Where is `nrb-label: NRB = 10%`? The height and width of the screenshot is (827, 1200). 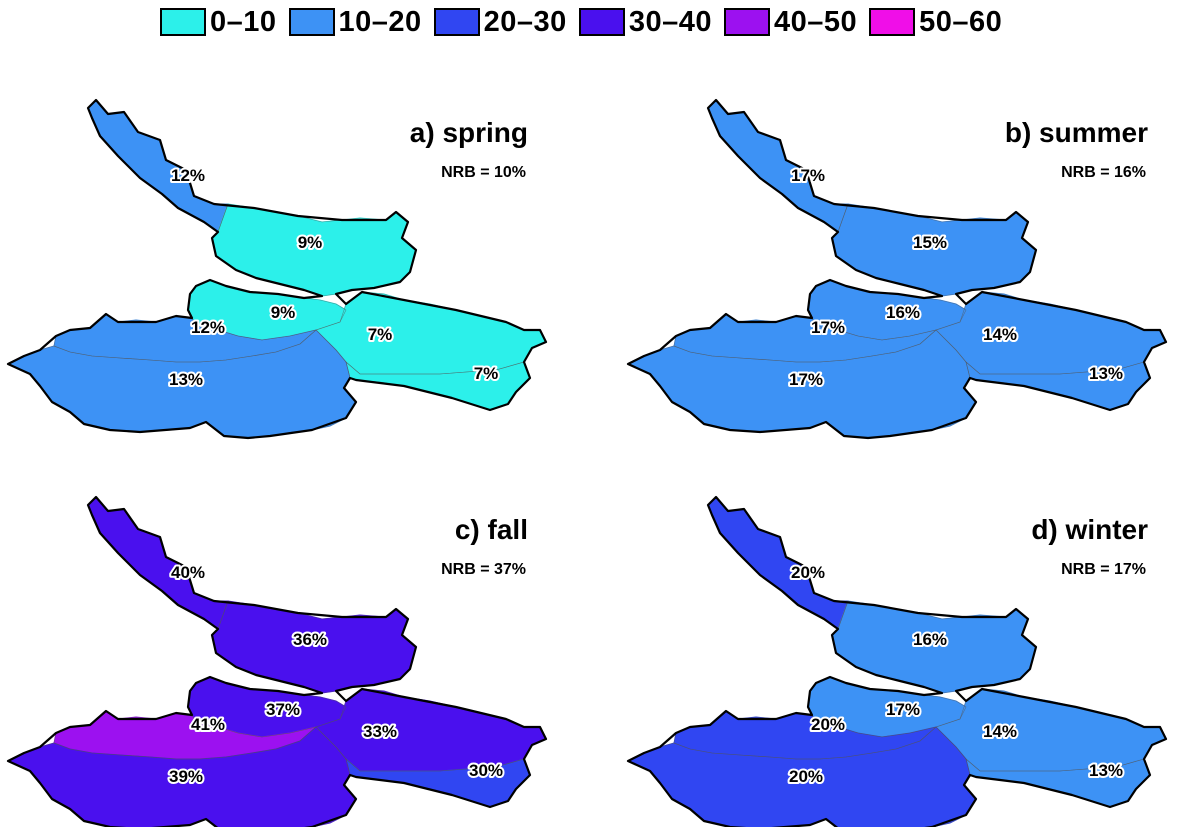 nrb-label: NRB = 10% is located at coordinates (483, 172).